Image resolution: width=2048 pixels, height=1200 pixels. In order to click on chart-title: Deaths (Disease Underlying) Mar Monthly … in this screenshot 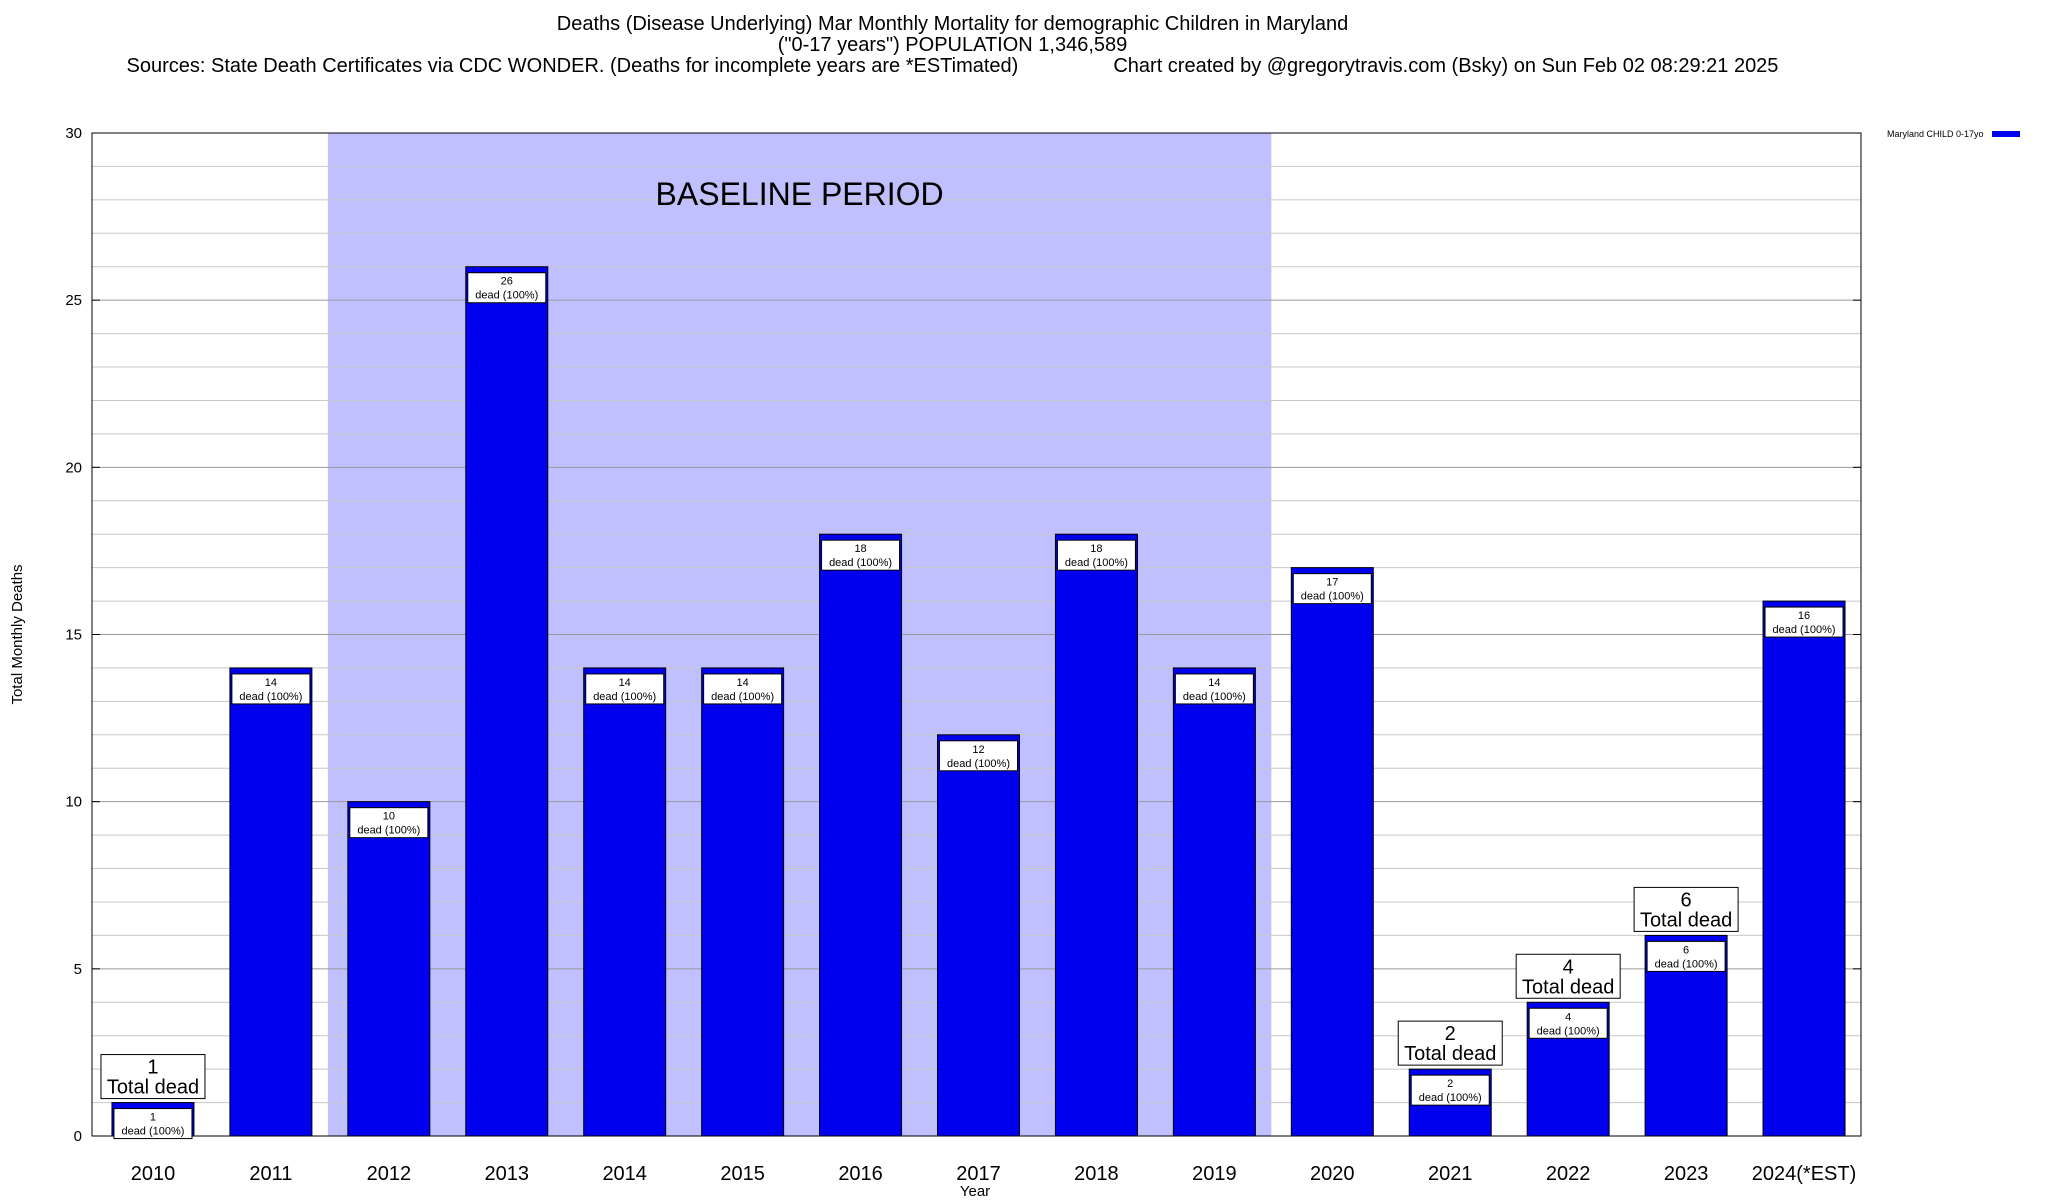, I will do `click(952, 24)`.